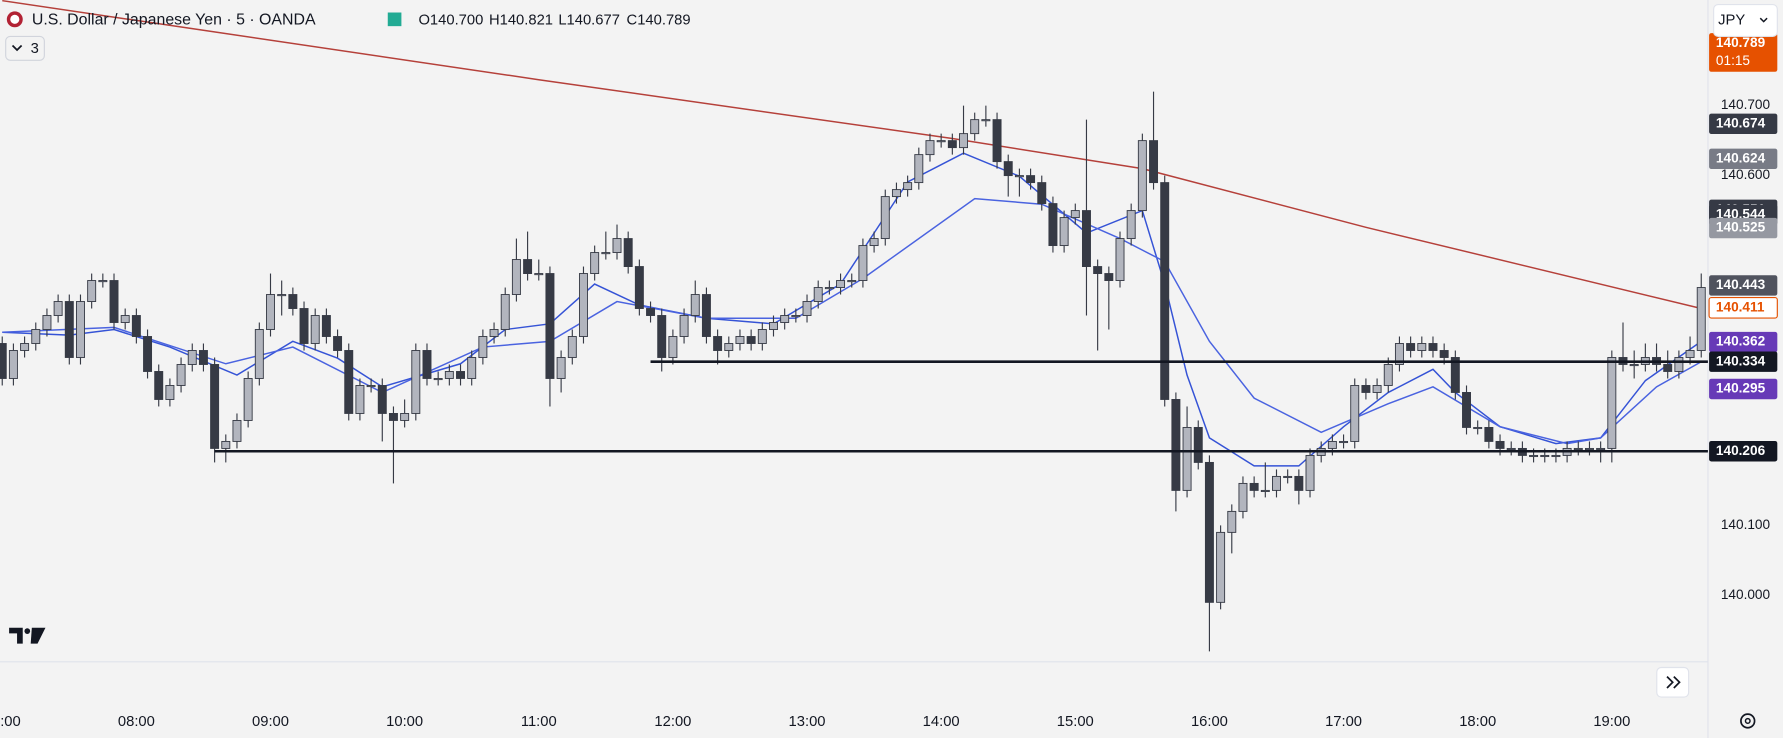 This screenshot has width=1783, height=738. I want to click on double-chevron-icon, so click(1673, 682).